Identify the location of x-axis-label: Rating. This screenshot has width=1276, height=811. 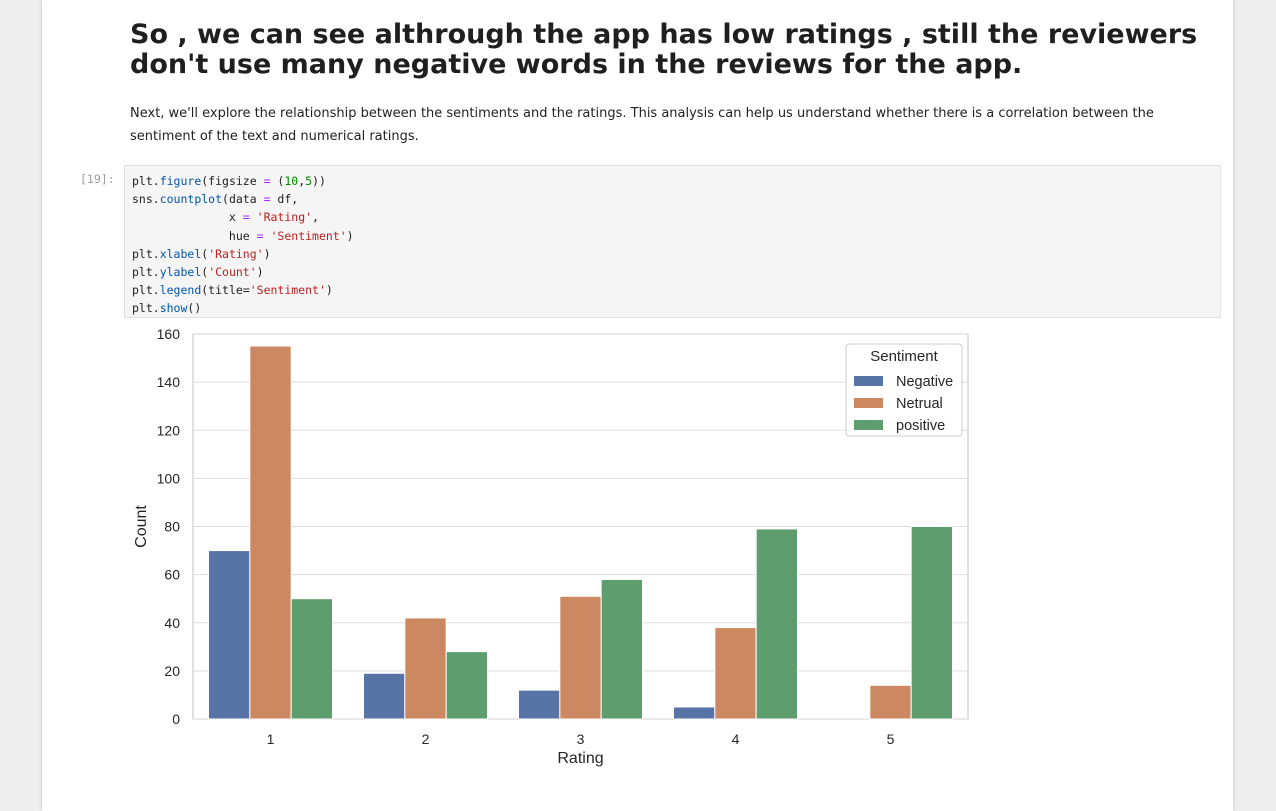
(580, 758).